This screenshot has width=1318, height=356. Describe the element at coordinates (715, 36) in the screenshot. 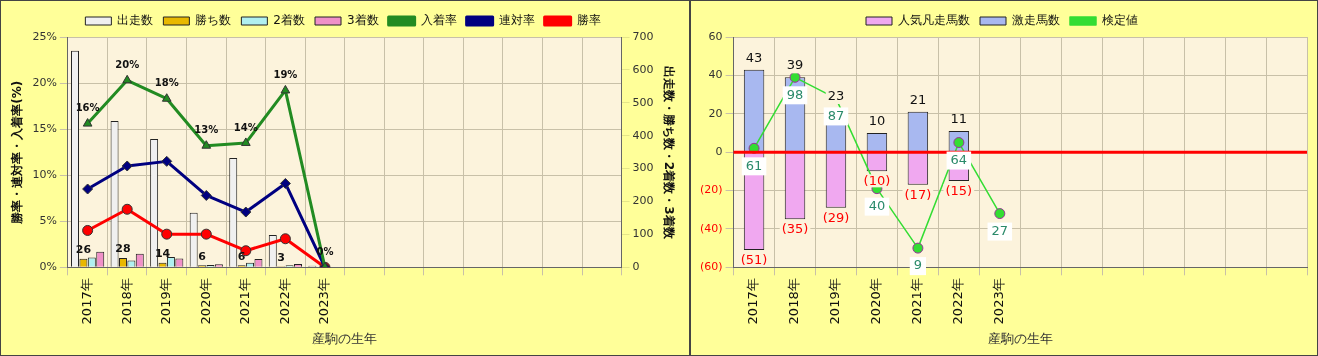

I see `y-tick-label: 60` at that location.